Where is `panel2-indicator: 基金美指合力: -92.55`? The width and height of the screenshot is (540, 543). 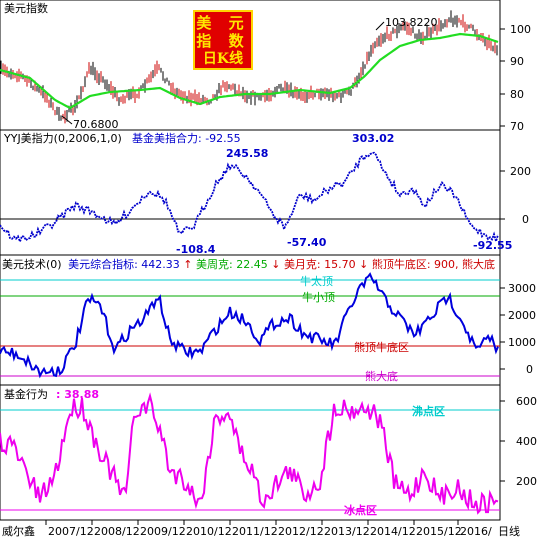 panel2-indicator: 基金美指合力: -92.55 is located at coordinates (186, 138).